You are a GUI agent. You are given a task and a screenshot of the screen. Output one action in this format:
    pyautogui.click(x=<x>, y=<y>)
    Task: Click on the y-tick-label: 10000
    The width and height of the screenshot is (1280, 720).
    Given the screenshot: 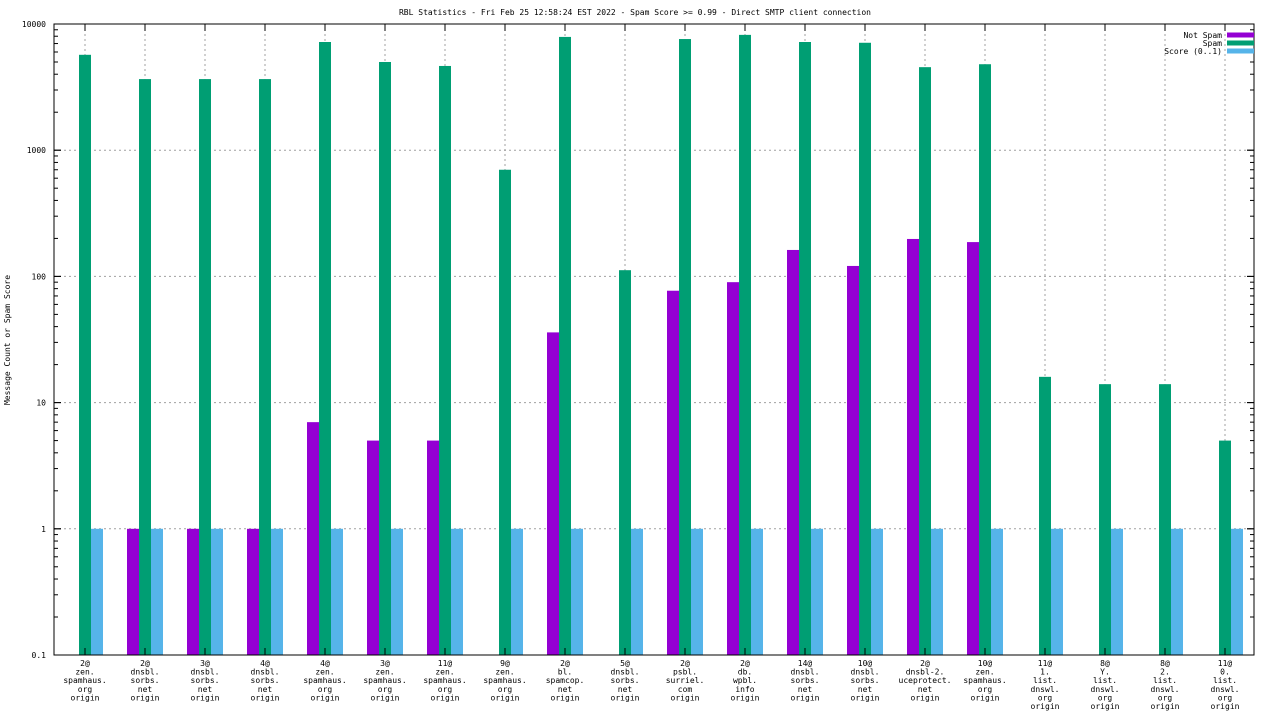 What is the action you would take?
    pyautogui.click(x=34, y=24)
    